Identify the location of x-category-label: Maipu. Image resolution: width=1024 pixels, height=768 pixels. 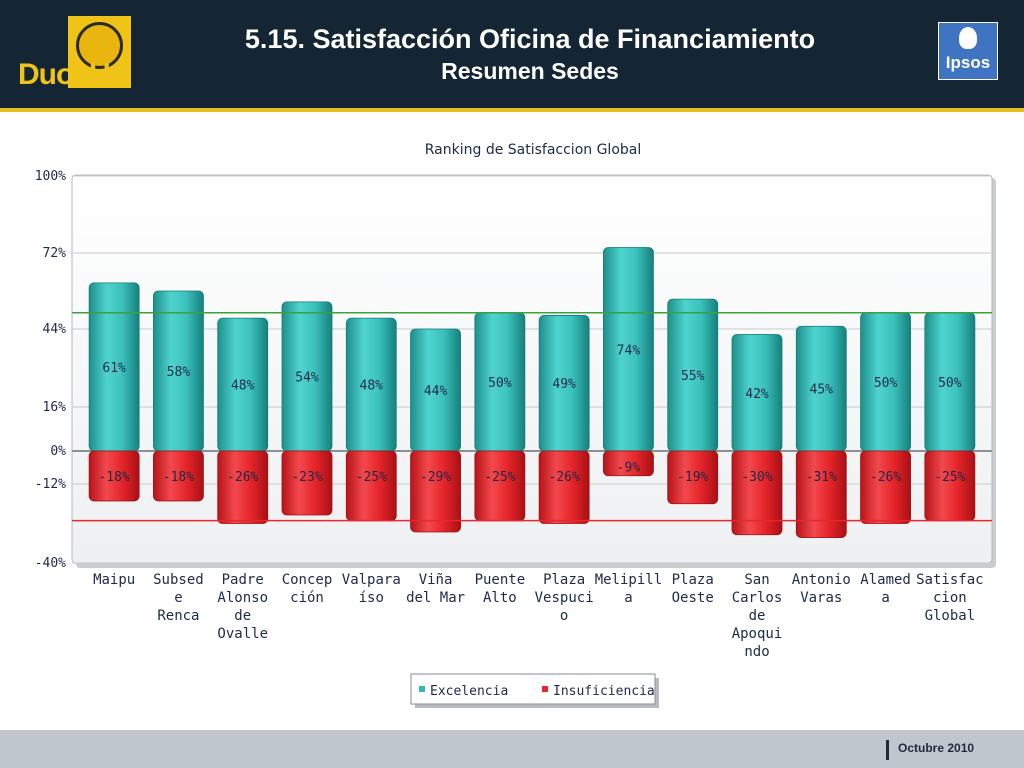
(114, 580).